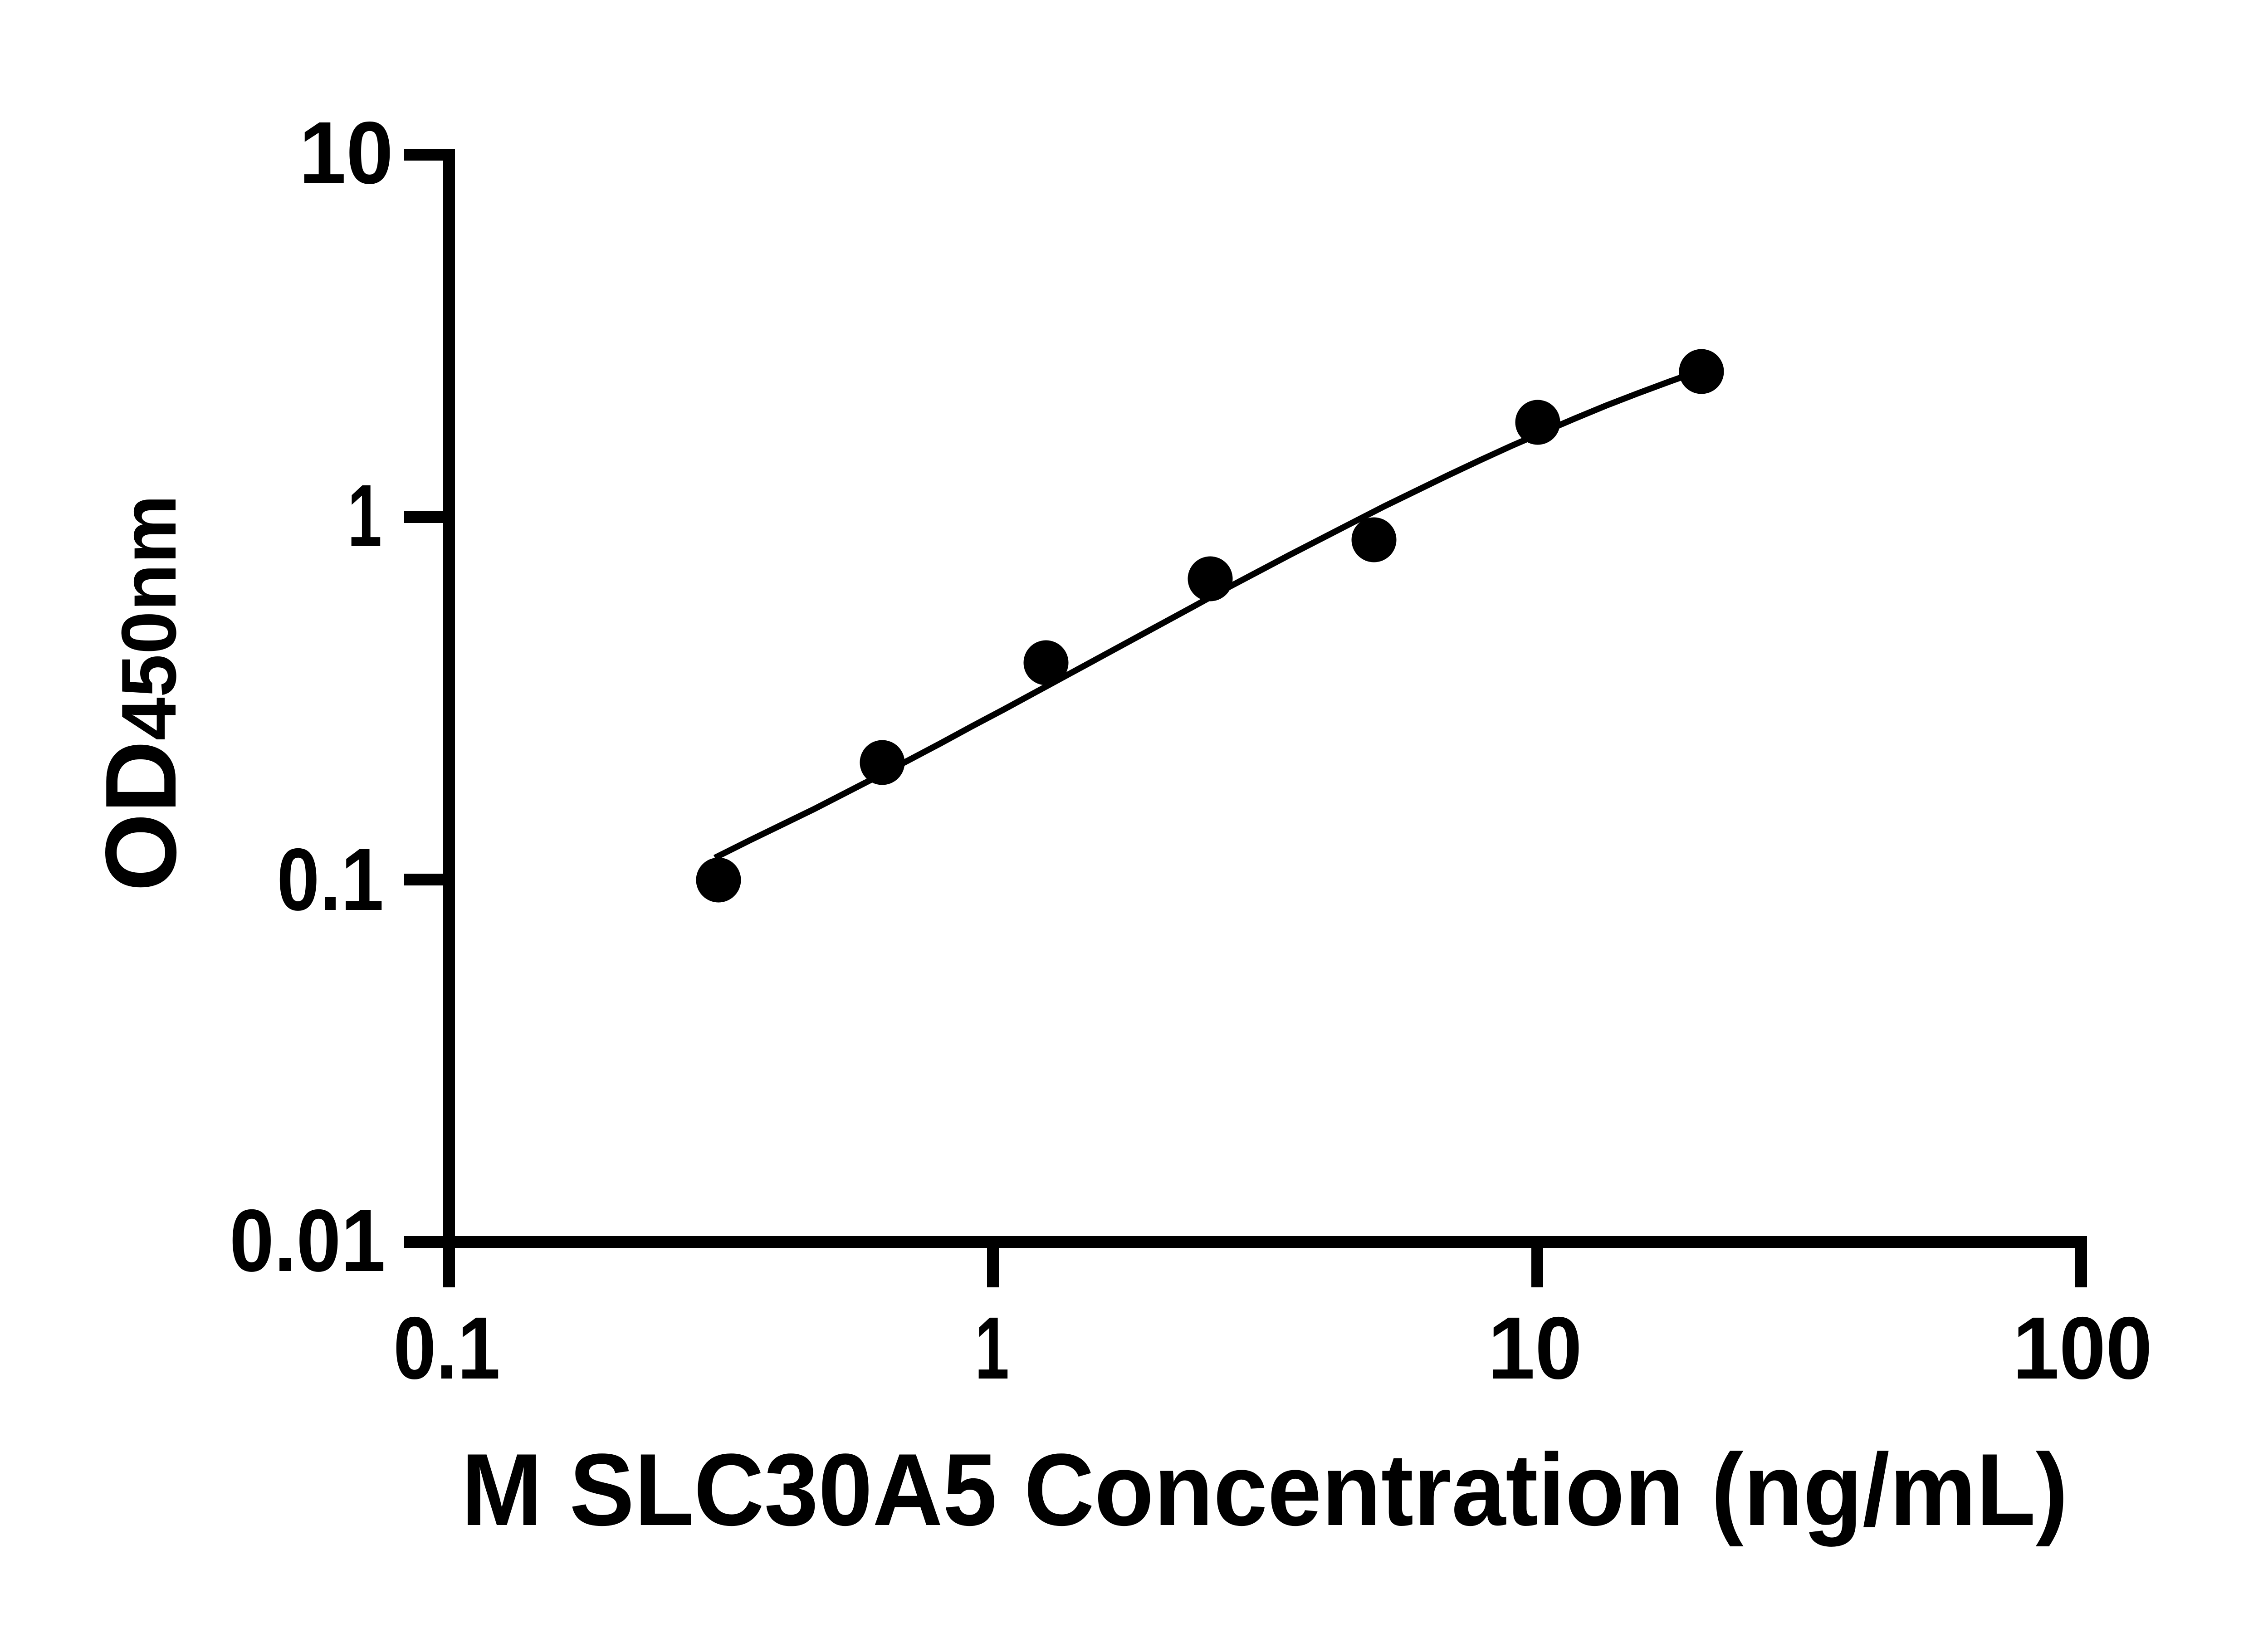 Image resolution: width=2268 pixels, height=1633 pixels. I want to click on svg-text: 0.01, so click(308, 1240).